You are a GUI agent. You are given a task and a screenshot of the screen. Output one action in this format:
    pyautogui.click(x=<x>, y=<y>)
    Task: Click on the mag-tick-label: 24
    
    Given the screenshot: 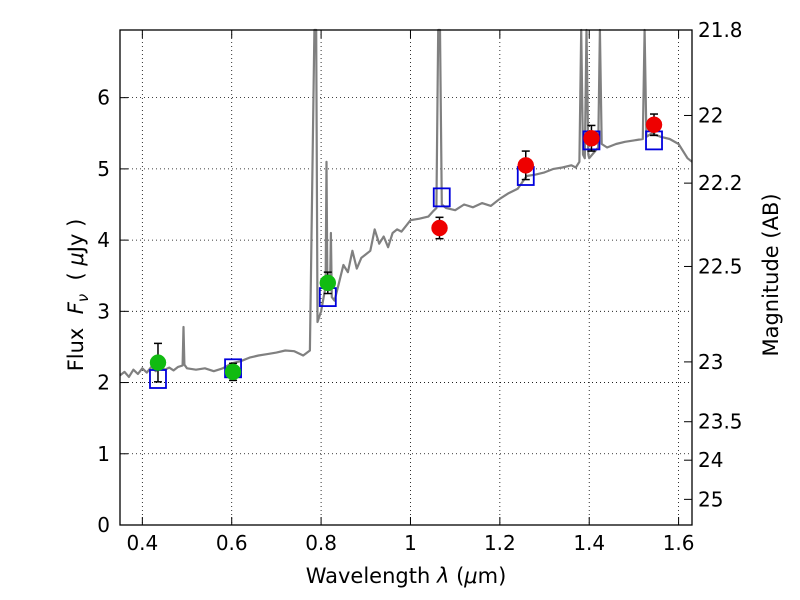 What is the action you would take?
    pyautogui.click(x=710, y=460)
    